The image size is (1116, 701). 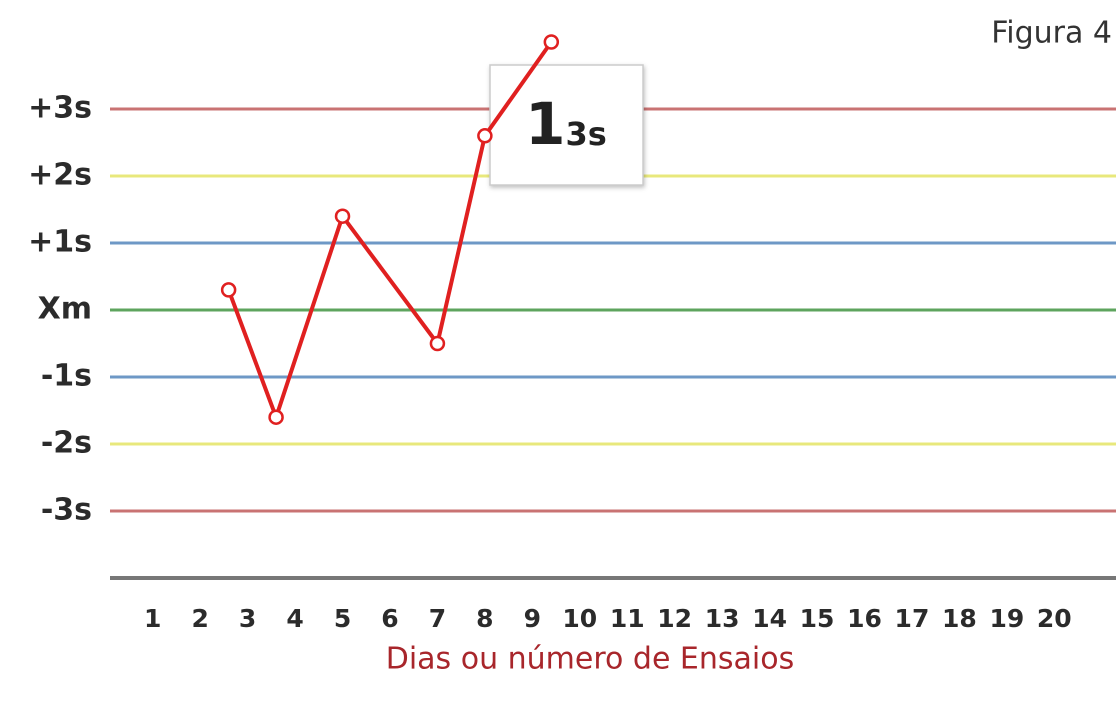 I want to click on annotation: 13s, so click(x=566, y=125).